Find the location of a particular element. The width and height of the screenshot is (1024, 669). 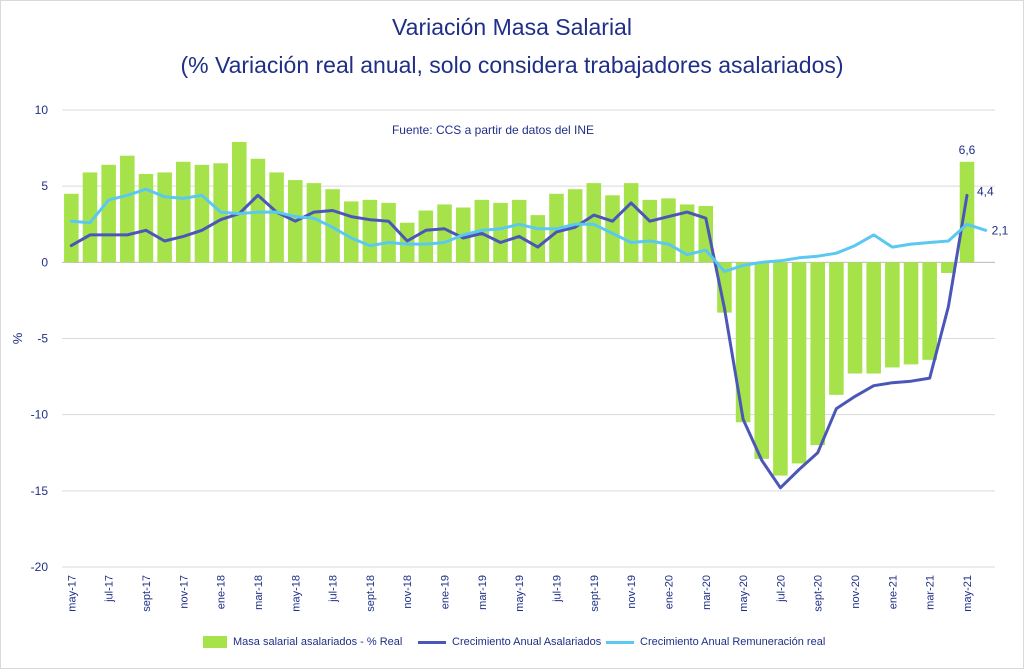

legend-item-remuneracion: Crecimiento Anual Remuneración real is located at coordinates (715, 642).